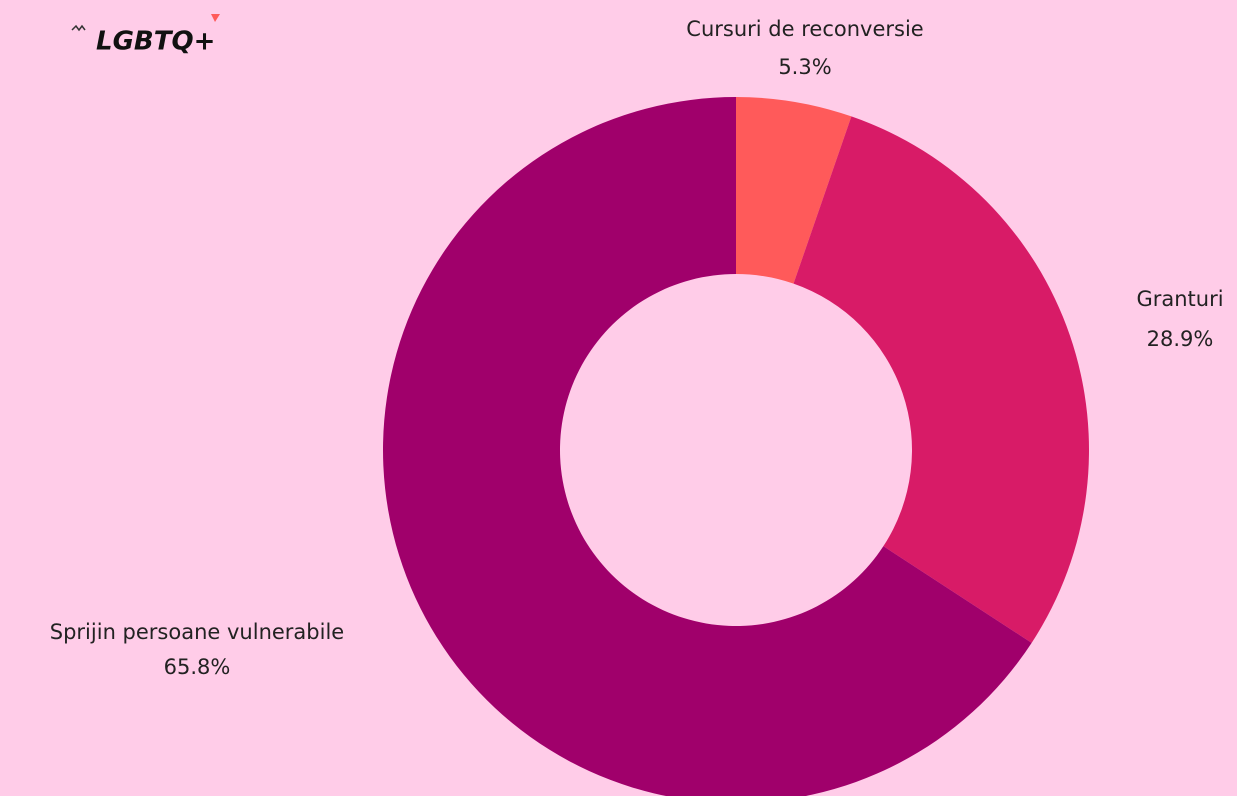 The height and width of the screenshot is (796, 1237). What do you see at coordinates (197, 667) in the screenshot?
I see `value-label: 65.8%` at bounding box center [197, 667].